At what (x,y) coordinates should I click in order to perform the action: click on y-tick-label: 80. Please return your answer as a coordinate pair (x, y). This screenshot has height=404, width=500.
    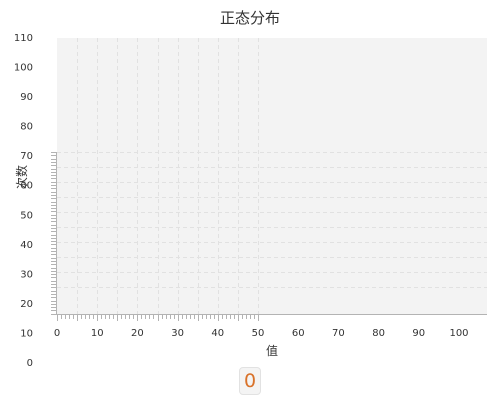
    Looking at the image, I should click on (26, 127).